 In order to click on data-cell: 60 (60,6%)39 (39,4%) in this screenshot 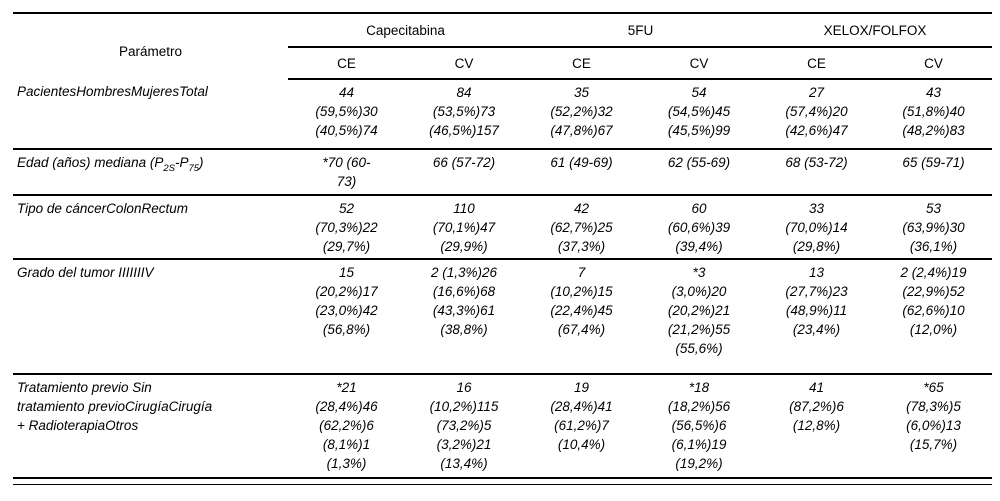, I will do `click(699, 226)`.